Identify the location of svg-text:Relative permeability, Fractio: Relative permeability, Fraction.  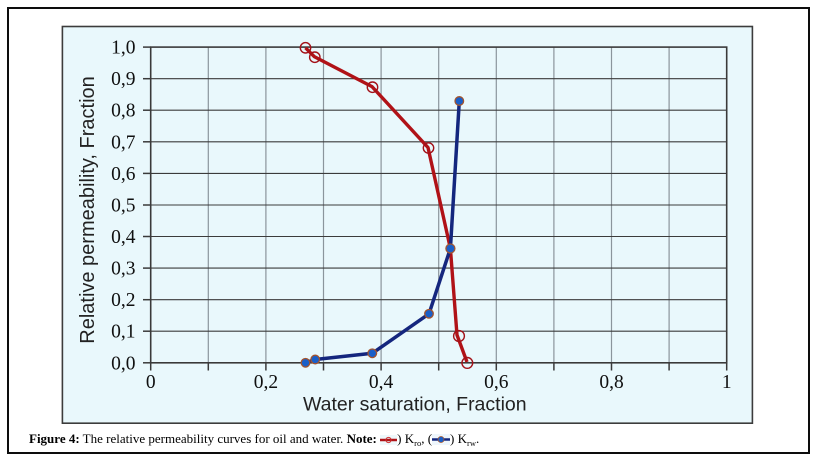
(88, 210).